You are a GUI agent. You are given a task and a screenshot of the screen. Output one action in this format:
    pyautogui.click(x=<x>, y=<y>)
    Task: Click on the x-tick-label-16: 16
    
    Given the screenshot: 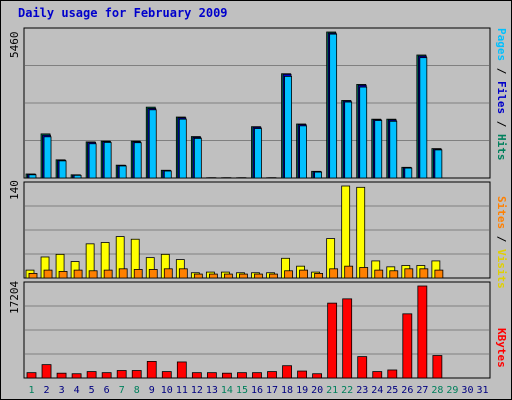 What is the action you would take?
    pyautogui.click(x=257, y=390)
    